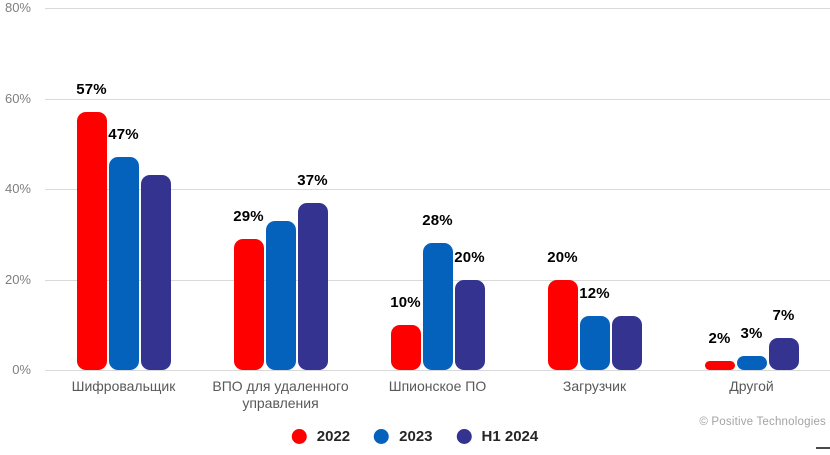  Describe the element at coordinates (405, 302) in the screenshot. I see `bar-value-label: 10%` at that location.